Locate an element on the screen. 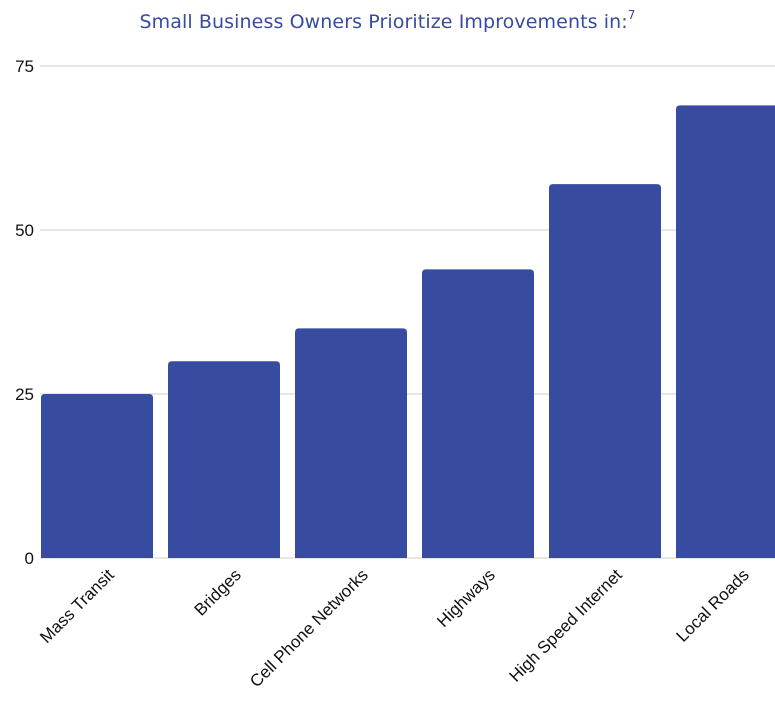  y-tick-label: 25 is located at coordinates (24, 394).